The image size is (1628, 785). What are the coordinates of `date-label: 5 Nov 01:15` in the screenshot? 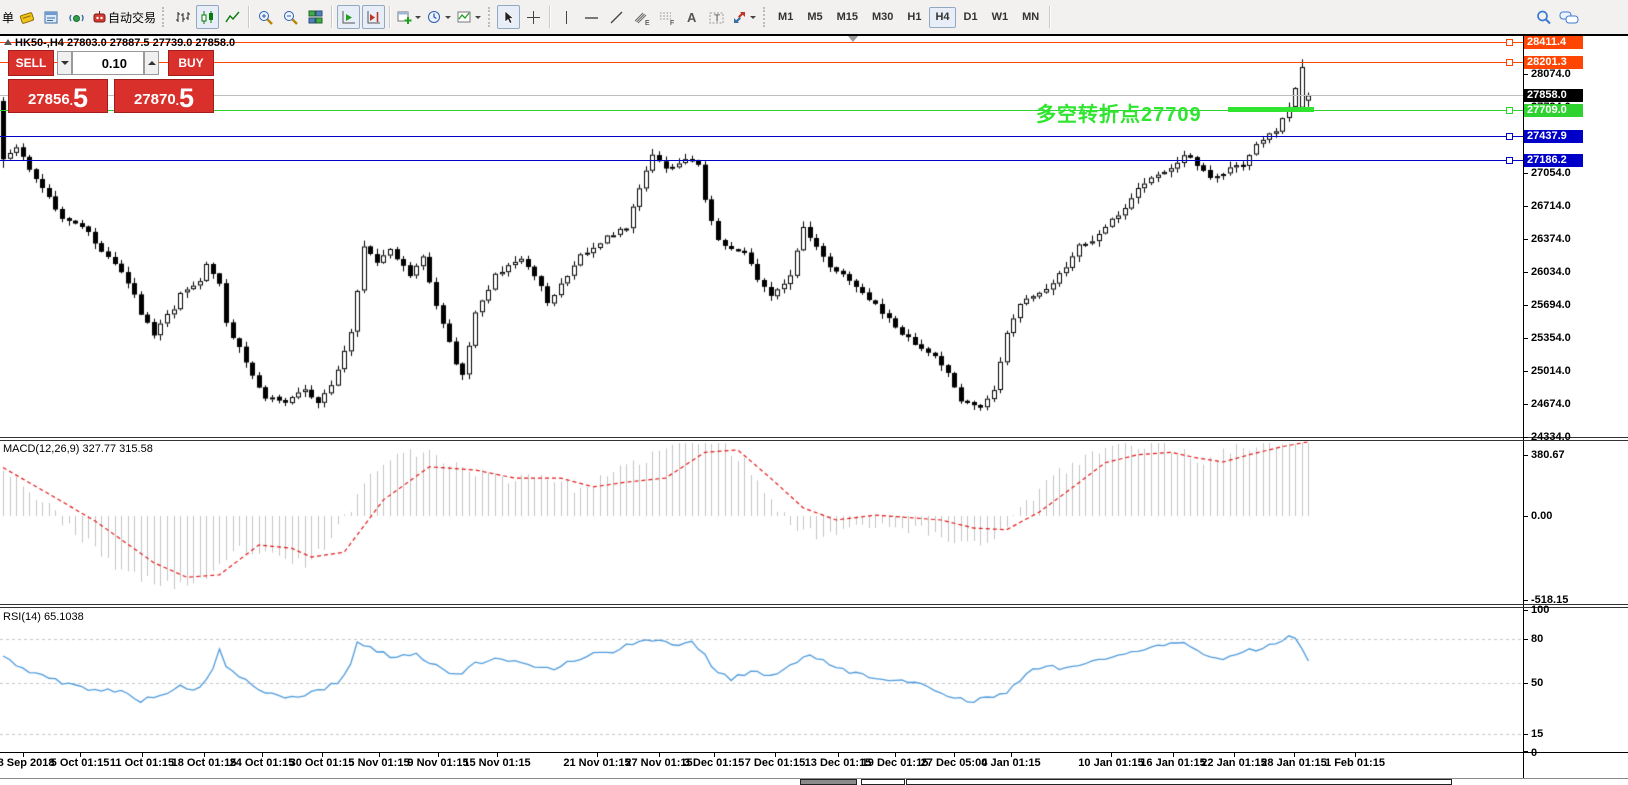 It's located at (379, 763).